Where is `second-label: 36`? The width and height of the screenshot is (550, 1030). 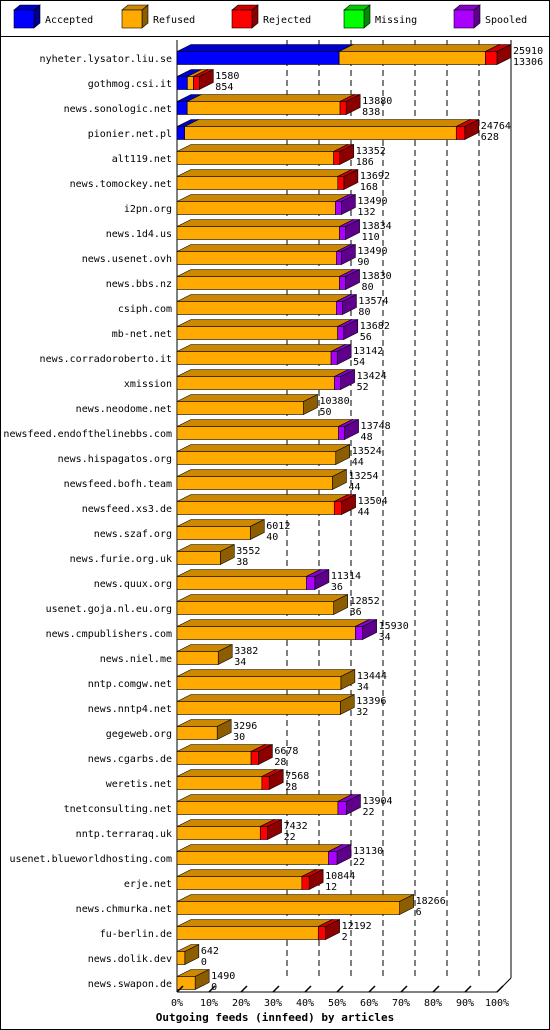 second-label: 36 is located at coordinates (356, 612).